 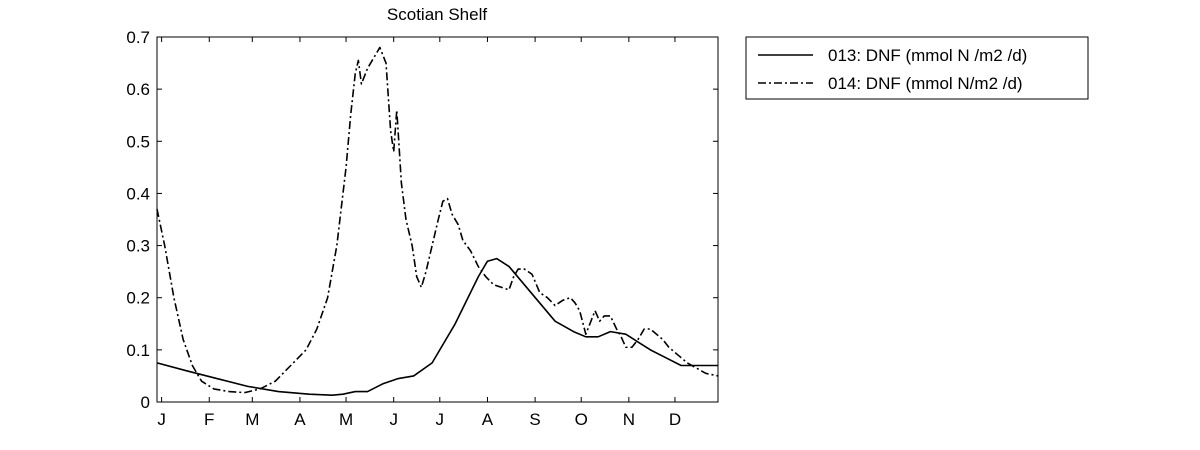 What do you see at coordinates (927, 55) in the screenshot?
I see `legend-label-013: 013: DNF (mmol N /m2 /d)` at bounding box center [927, 55].